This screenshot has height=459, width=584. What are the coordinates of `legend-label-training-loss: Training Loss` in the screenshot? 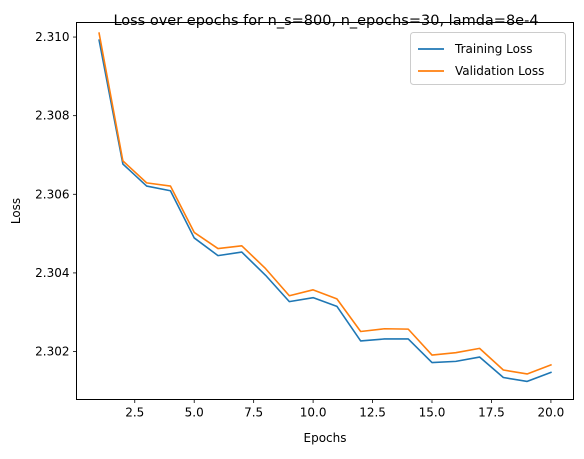 It's located at (493, 49).